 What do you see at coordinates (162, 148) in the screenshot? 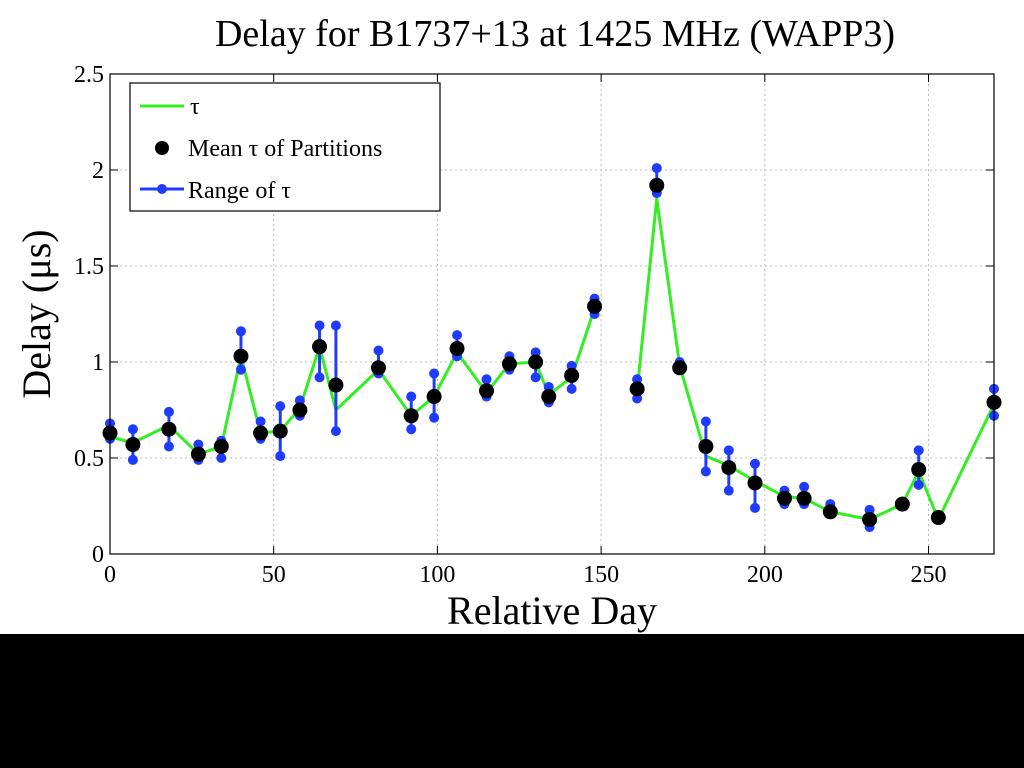
I see `legend-mean-marker` at bounding box center [162, 148].